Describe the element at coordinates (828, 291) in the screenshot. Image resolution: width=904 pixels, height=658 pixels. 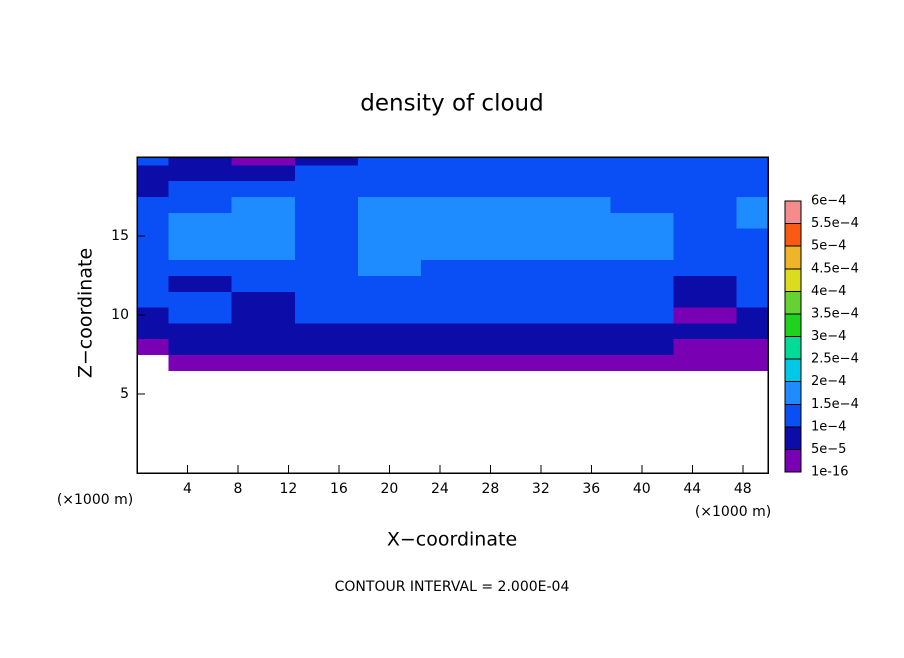
I see `colorbar-label: 4e−4` at that location.